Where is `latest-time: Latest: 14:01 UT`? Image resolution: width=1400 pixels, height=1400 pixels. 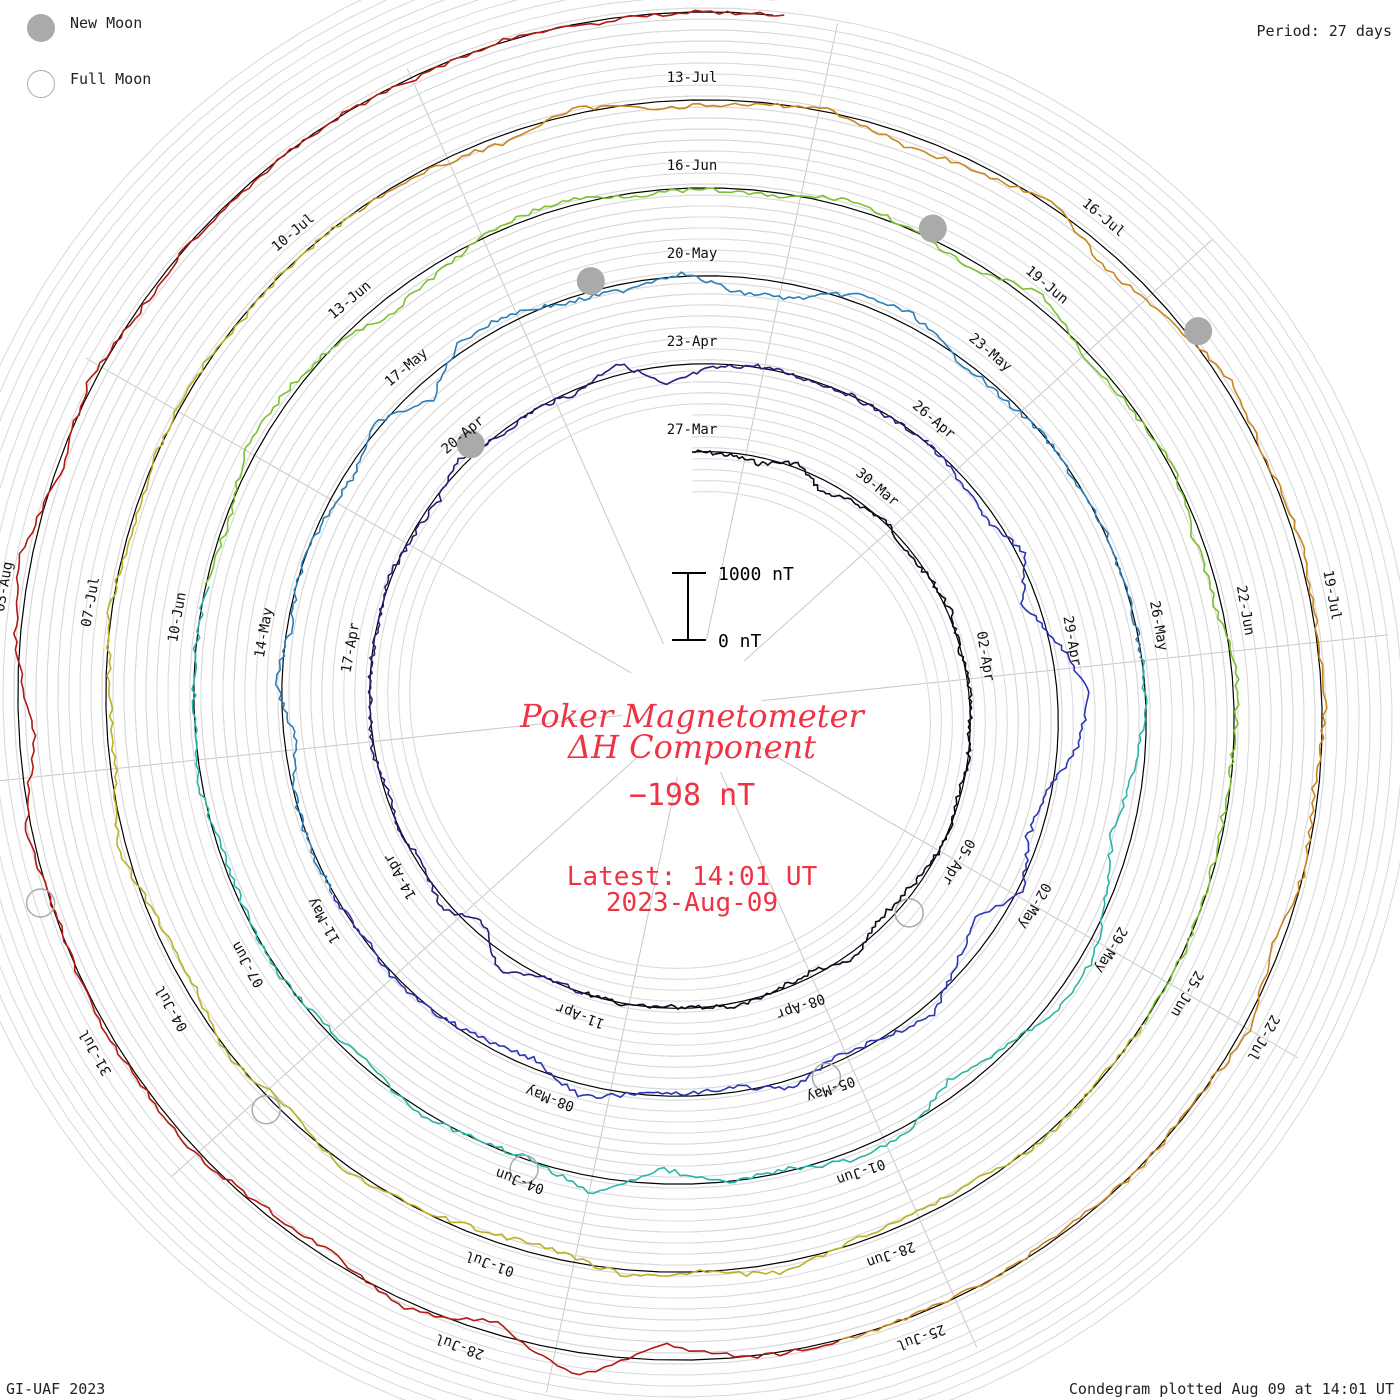 latest-time: Latest: 14:01 UT is located at coordinates (692, 877).